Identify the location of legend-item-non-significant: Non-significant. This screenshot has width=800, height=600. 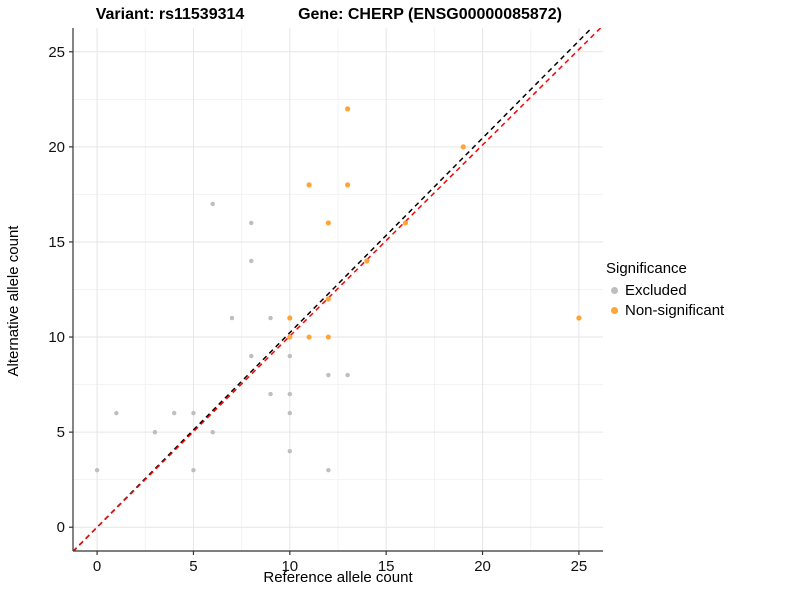
(665, 310).